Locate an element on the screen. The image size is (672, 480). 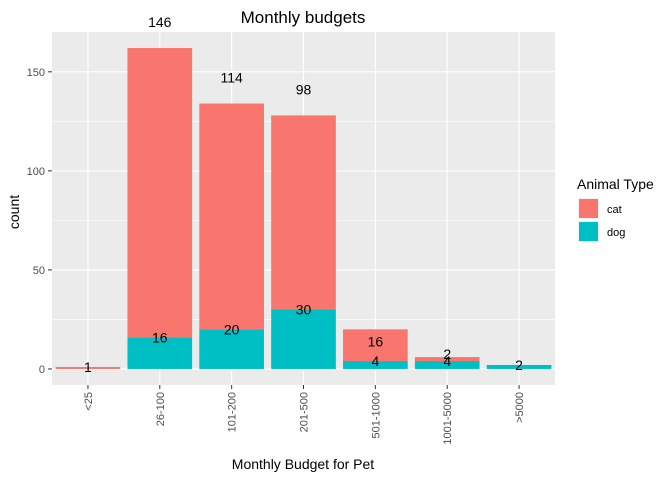
data-label: 20 is located at coordinates (232, 329).